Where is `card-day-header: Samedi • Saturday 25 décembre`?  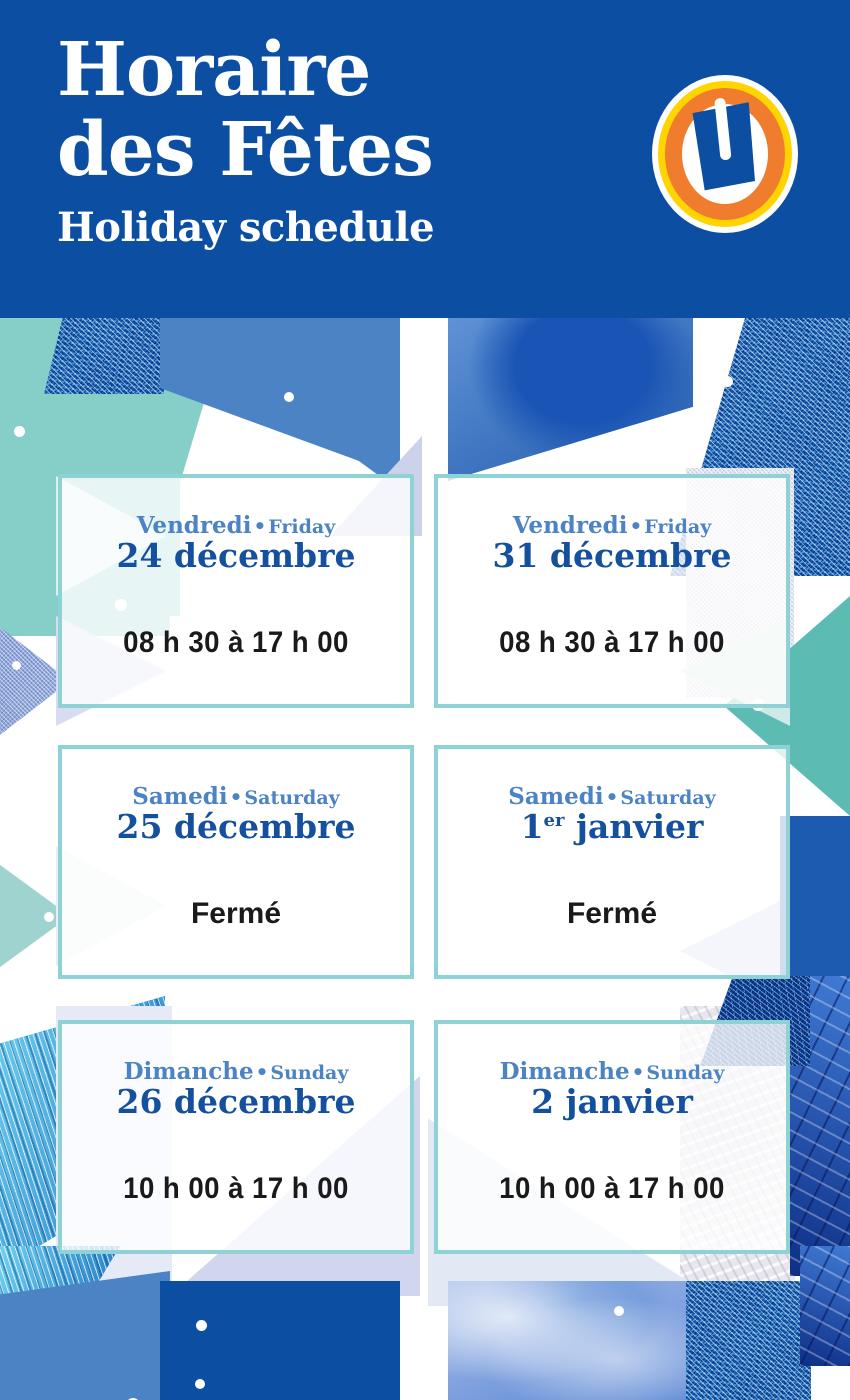 card-day-header: Samedi • Saturday 25 décembre is located at coordinates (236, 815).